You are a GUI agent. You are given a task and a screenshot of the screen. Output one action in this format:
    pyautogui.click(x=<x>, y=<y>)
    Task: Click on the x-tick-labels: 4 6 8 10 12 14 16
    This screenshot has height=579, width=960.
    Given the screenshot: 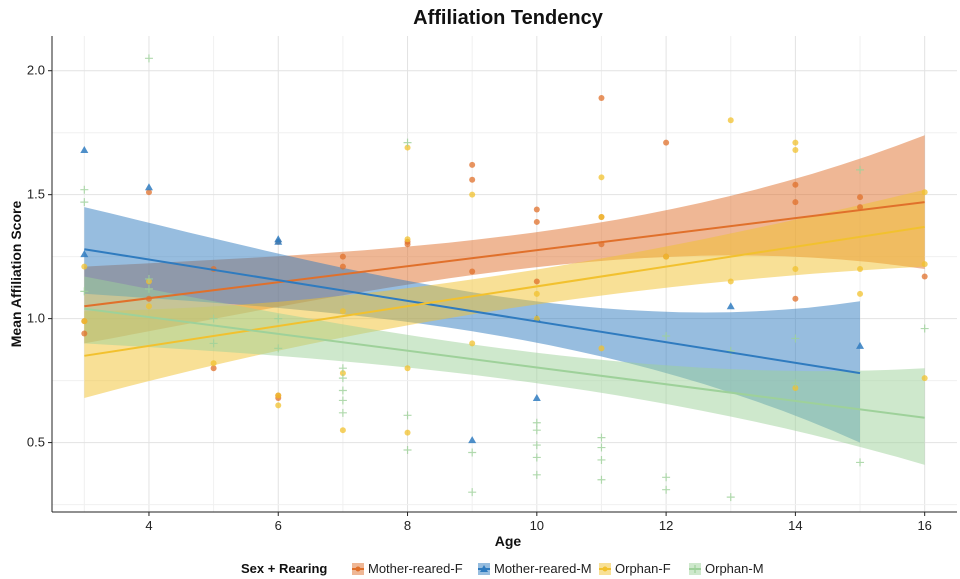 What is the action you would take?
    pyautogui.click(x=538, y=522)
    